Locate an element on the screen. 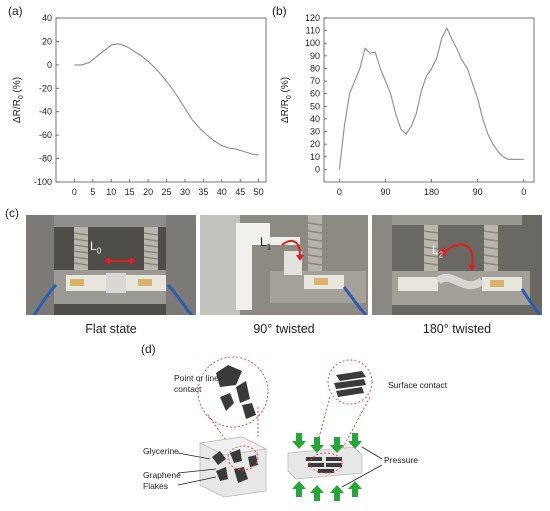 The image size is (550, 511). photo-180-twisted: L2 is located at coordinates (457, 265).